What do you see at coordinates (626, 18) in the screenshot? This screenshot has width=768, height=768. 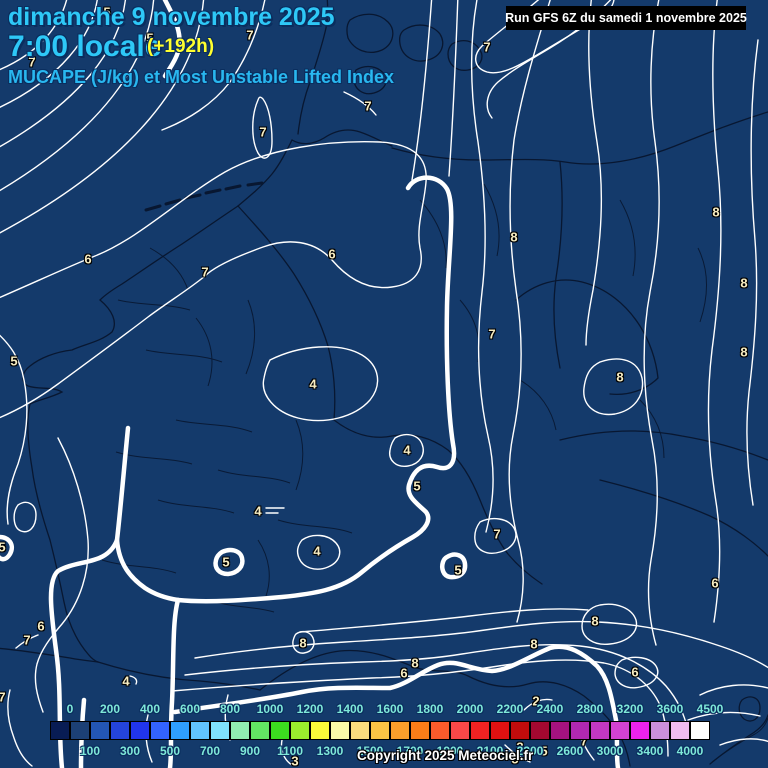 I see `run-info-box: Run GFS 6Z du samedi 1 novembre 2025` at bounding box center [626, 18].